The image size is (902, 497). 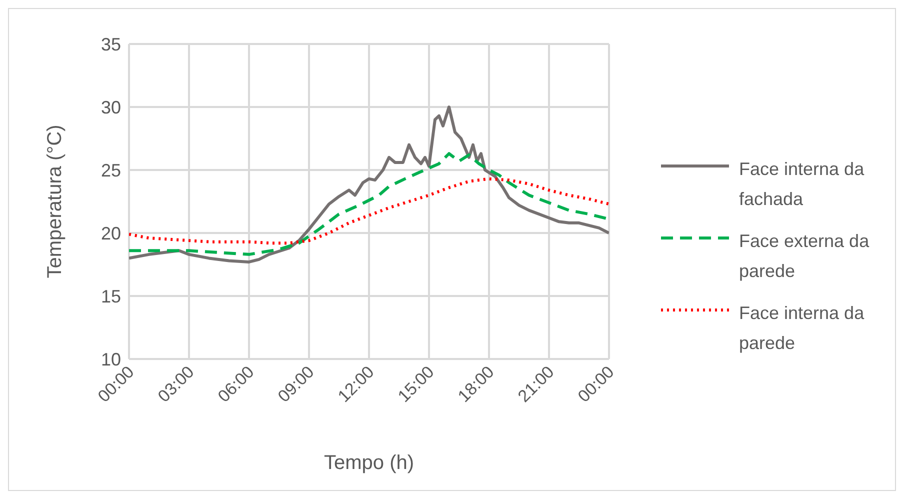 What do you see at coordinates (802, 328) in the screenshot?
I see `legend-label: Face interna da parede` at bounding box center [802, 328].